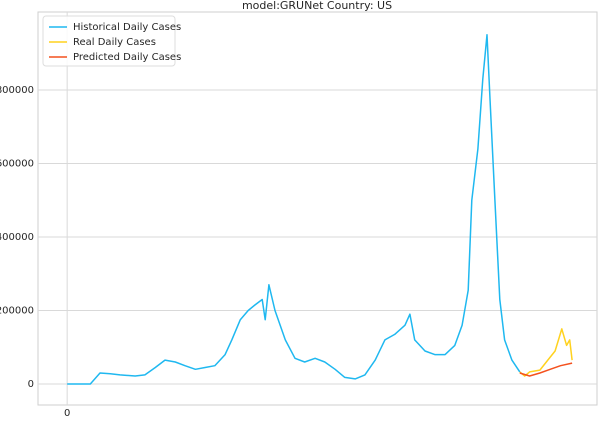  I want to click on legend-box, so click(109, 41).